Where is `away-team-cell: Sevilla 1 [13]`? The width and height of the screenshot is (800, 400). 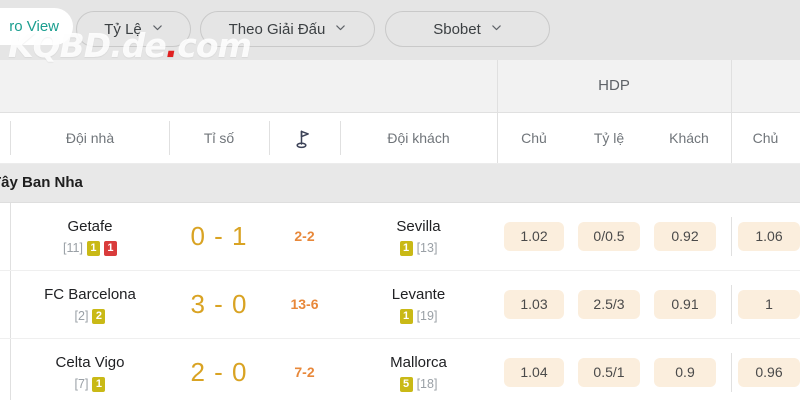
away-team-cell: Sevilla 1 [13] is located at coordinates (418, 236).